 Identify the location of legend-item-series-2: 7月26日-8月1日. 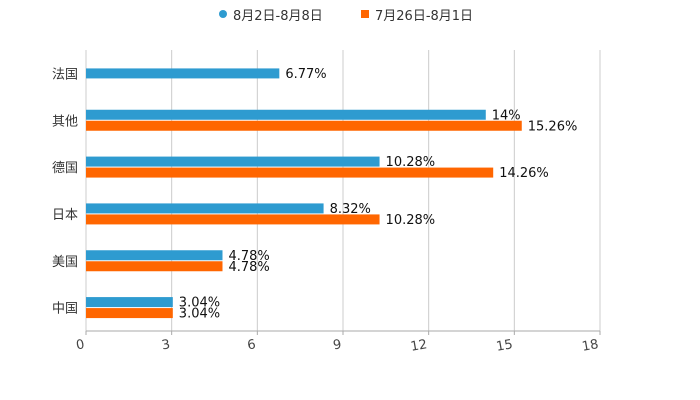
(417, 14).